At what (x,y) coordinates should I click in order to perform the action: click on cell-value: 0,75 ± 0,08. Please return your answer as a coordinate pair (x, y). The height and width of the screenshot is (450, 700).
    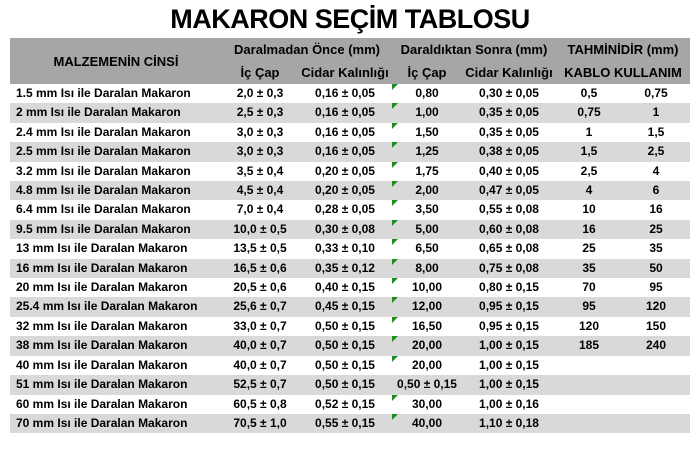
    Looking at the image, I should click on (509, 267).